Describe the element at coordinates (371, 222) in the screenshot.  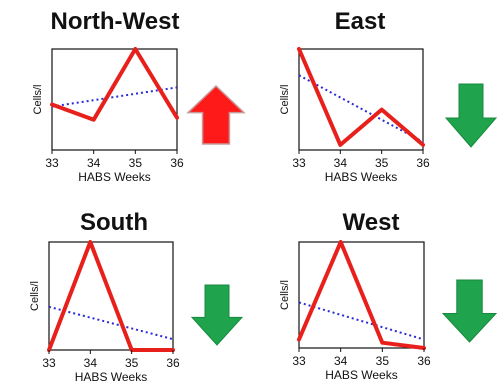
I see `chart-title: West` at that location.